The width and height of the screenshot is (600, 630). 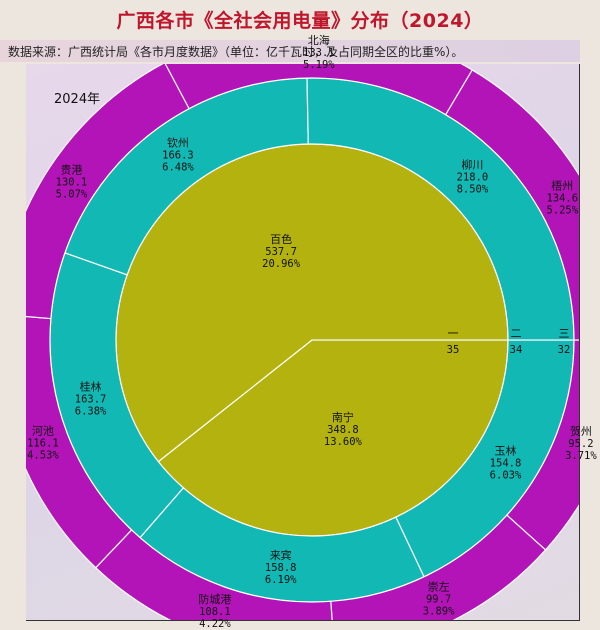 I want to click on slice-label-name-柳川: 柳川, so click(x=472, y=165).